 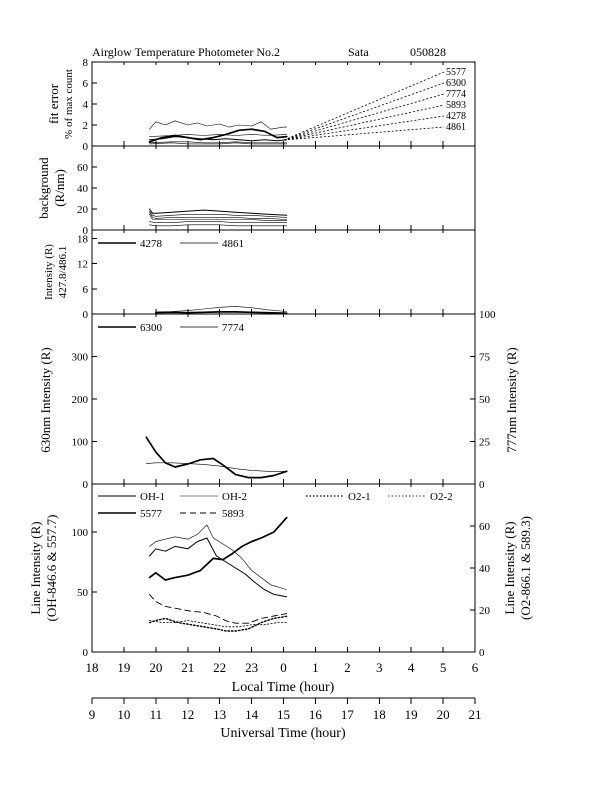 What do you see at coordinates (525, 568) in the screenshot?
I see `y2label-line-intensity-2: (O2-866.1 & 589.3)` at bounding box center [525, 568].